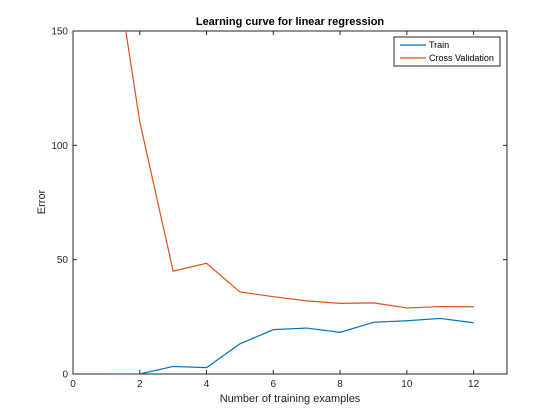 Image resolution: width=560 pixels, height=420 pixels. I want to click on x-tick-label: 4, so click(207, 384).